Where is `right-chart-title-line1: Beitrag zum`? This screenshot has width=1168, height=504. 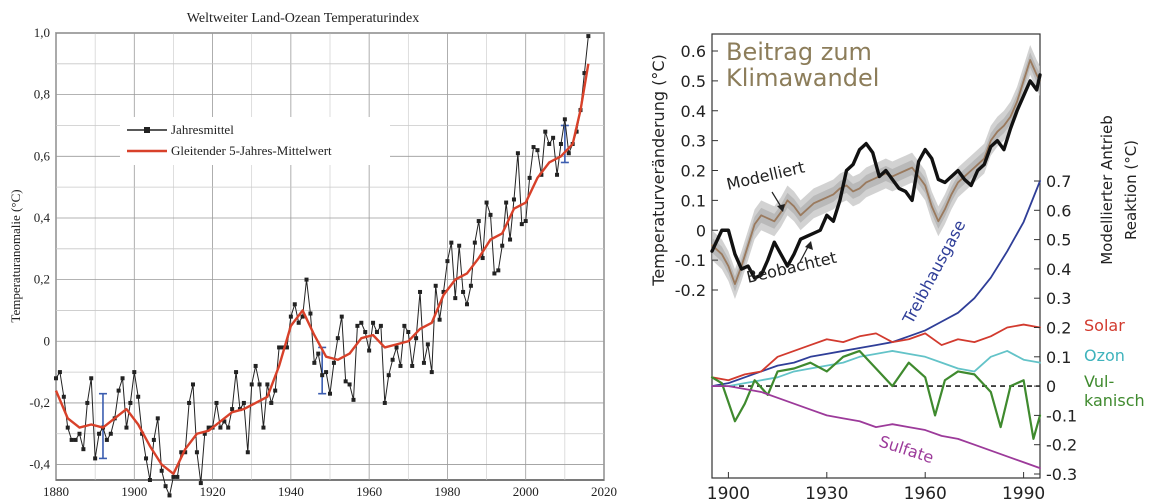
right-chart-title-line1: Beitrag zum is located at coordinates (799, 52).